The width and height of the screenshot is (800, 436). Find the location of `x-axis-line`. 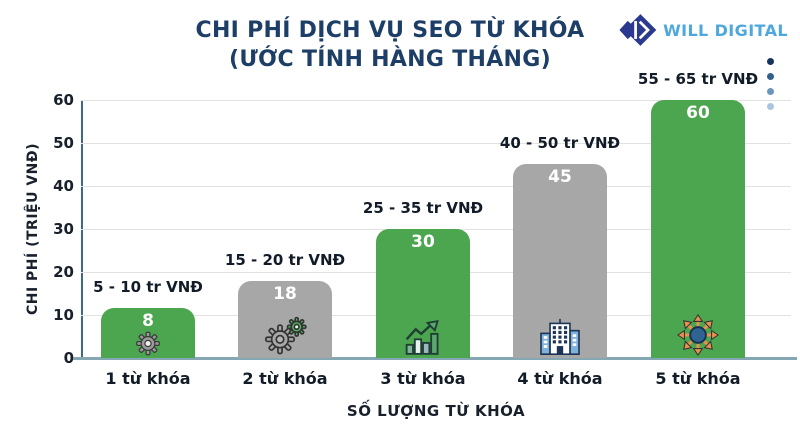

x-axis-line is located at coordinates (435, 358).